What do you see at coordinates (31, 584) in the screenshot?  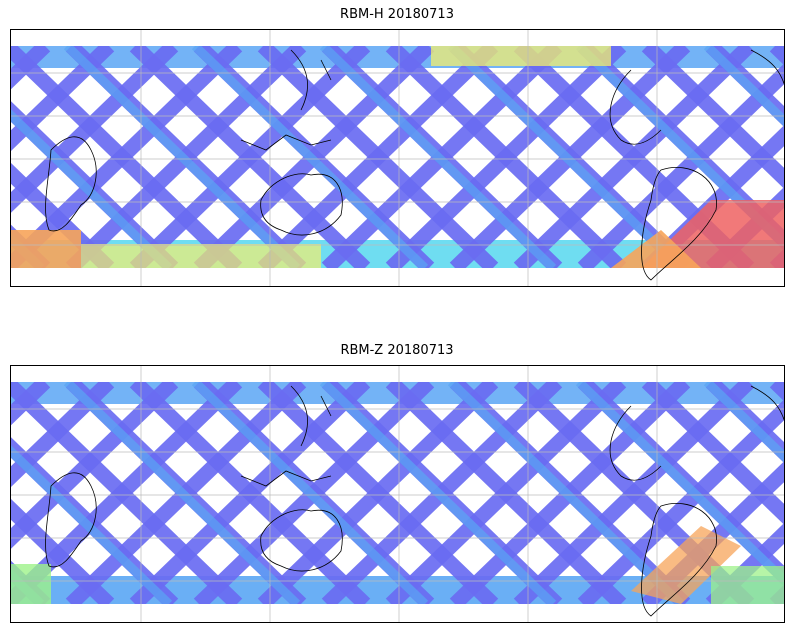 I see `cool-patch-southwest` at bounding box center [31, 584].